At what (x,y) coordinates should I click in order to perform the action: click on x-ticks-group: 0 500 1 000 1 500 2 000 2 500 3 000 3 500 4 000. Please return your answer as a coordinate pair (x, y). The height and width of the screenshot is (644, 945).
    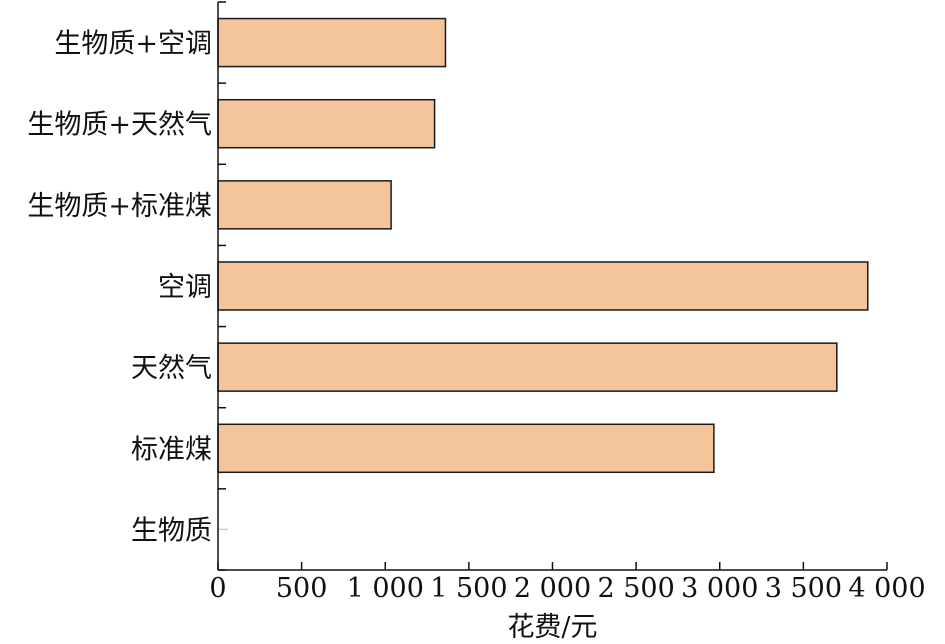
    Looking at the image, I should click on (567, 583).